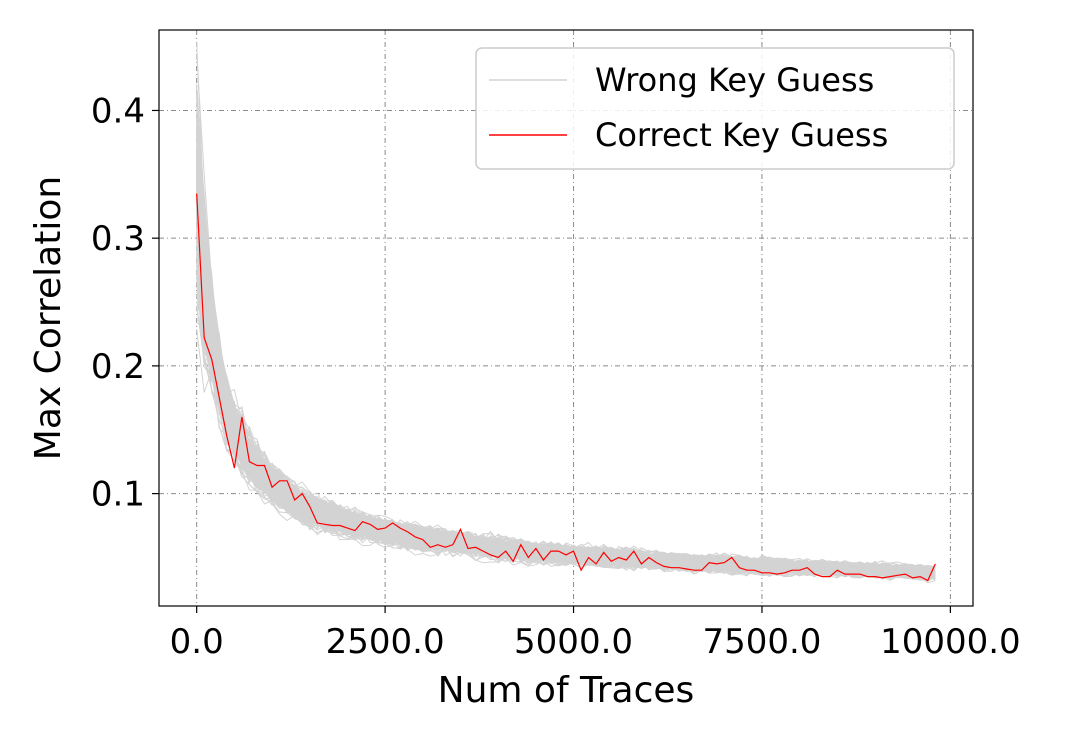 Image resolution: width=1068 pixels, height=742 pixels. I want to click on legend-label-correct: Correct Key Guess, so click(741, 135).